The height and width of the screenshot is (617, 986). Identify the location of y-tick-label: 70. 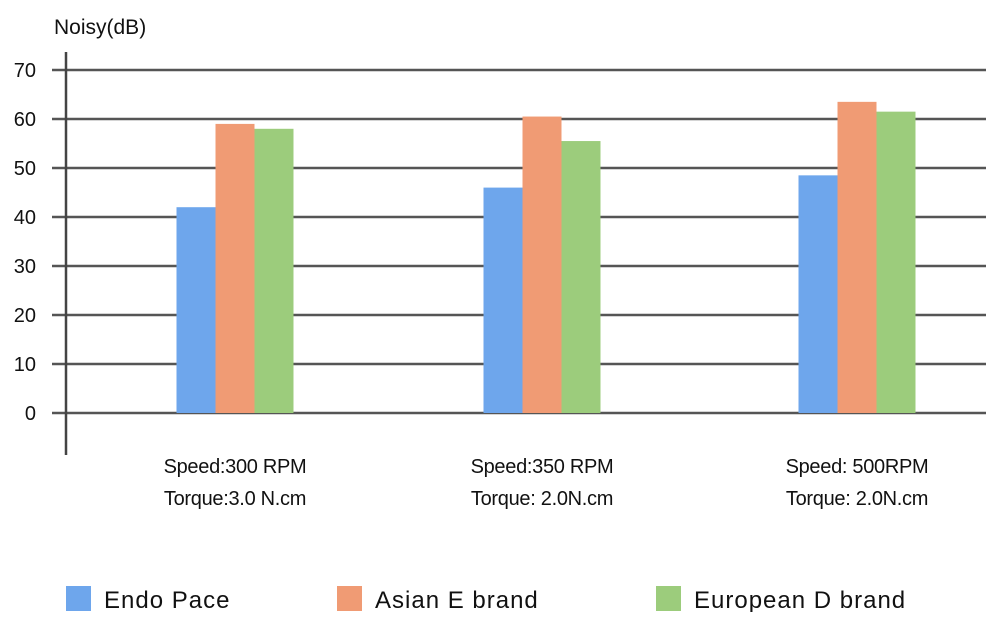
(25, 71).